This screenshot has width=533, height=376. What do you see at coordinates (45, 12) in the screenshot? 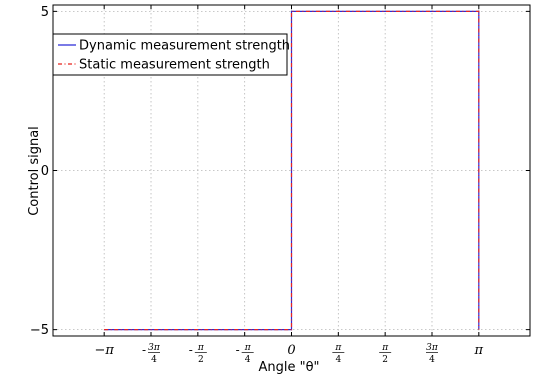
I see `y-tick-label: 5` at bounding box center [45, 12].